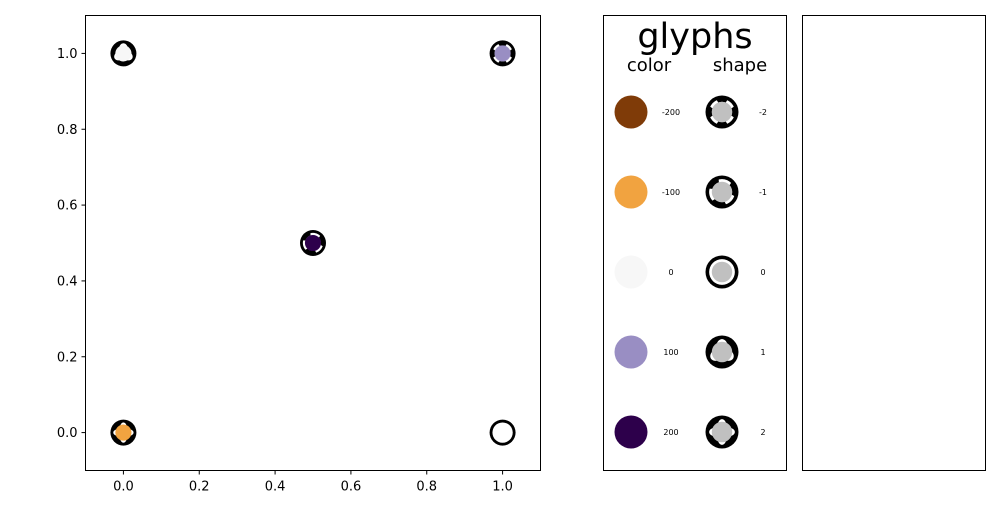  I want to click on legend-color-label: -200, so click(671, 112).